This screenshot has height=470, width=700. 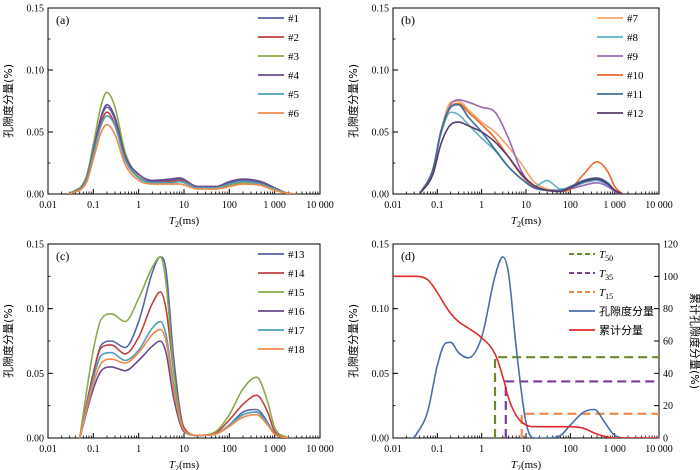 What do you see at coordinates (294, 57) in the screenshot?
I see `legend-label: #3` at bounding box center [294, 57].